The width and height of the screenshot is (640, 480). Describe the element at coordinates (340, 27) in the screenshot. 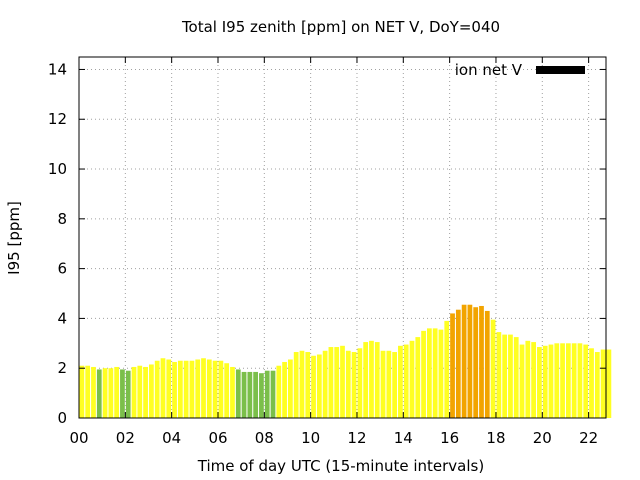

I see `chart-title: Total I95 zenith [ppm] on NET V, DoY=040` at that location.